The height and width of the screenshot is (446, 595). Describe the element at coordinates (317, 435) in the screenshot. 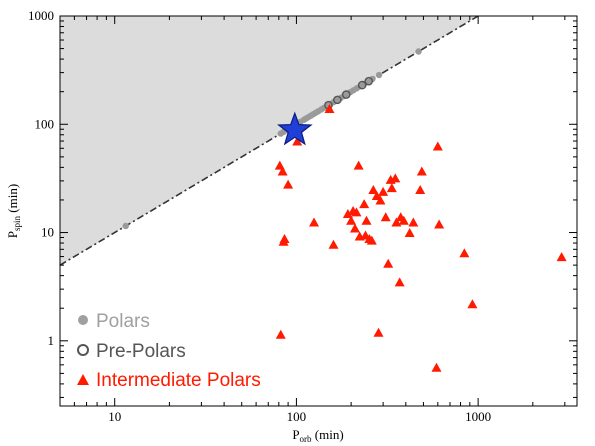

I see `x-axis-label: Porb (min)` at that location.